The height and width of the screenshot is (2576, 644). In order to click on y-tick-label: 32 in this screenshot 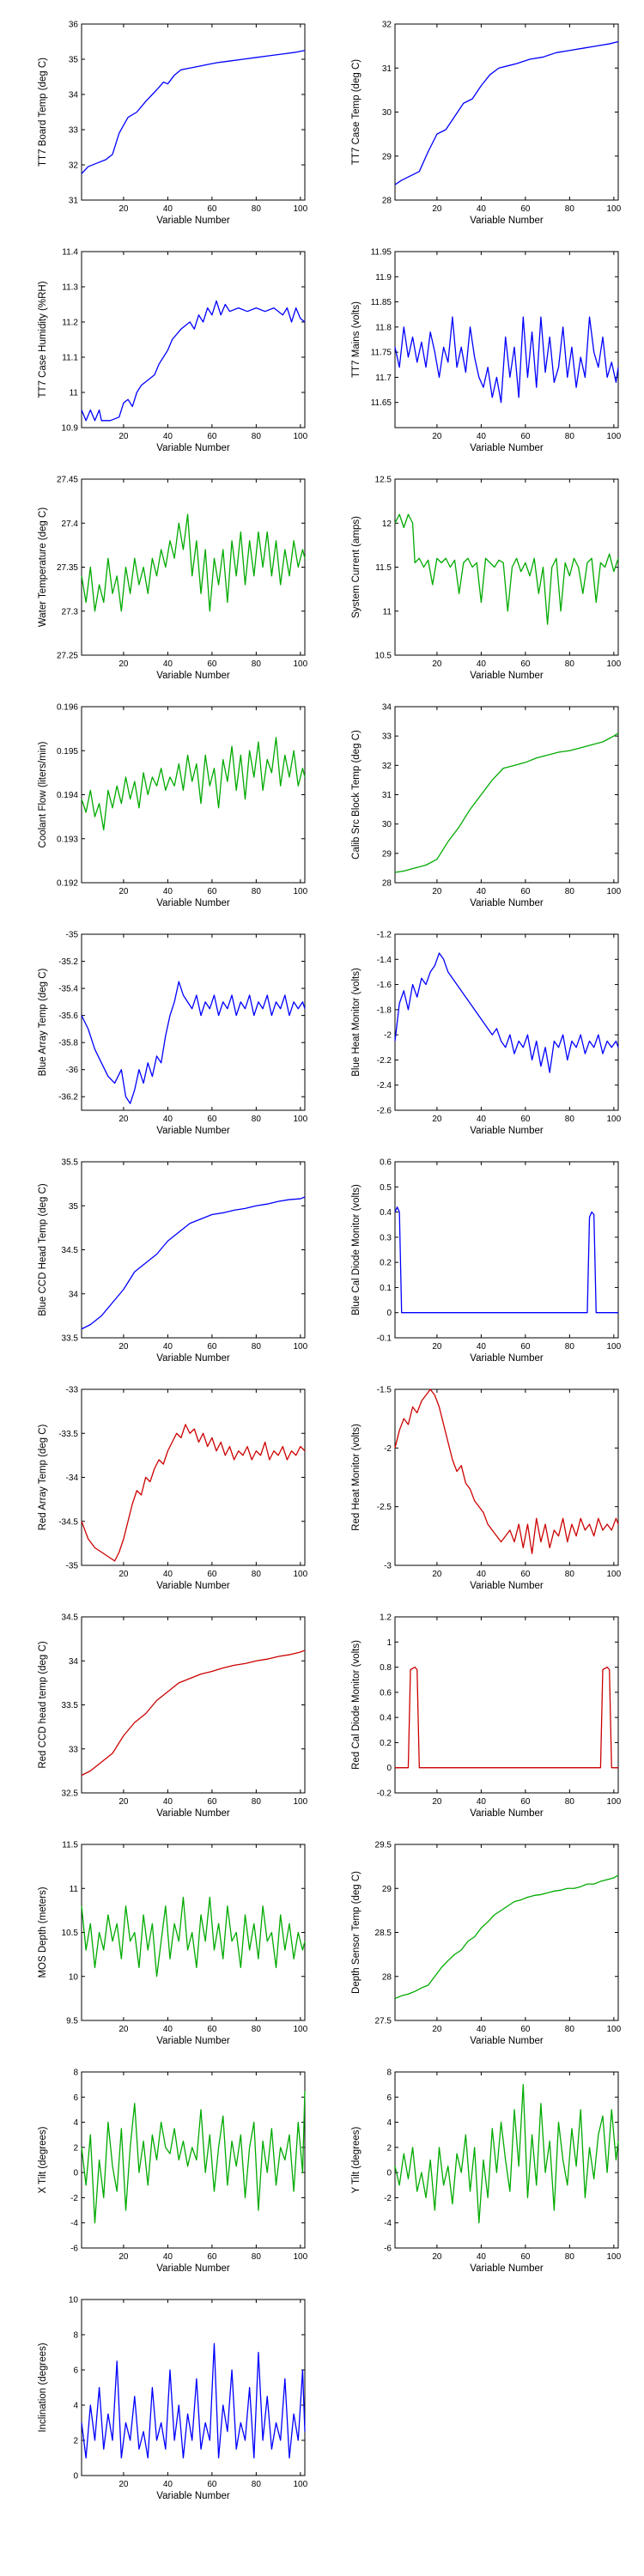, I will do `click(387, 25)`.